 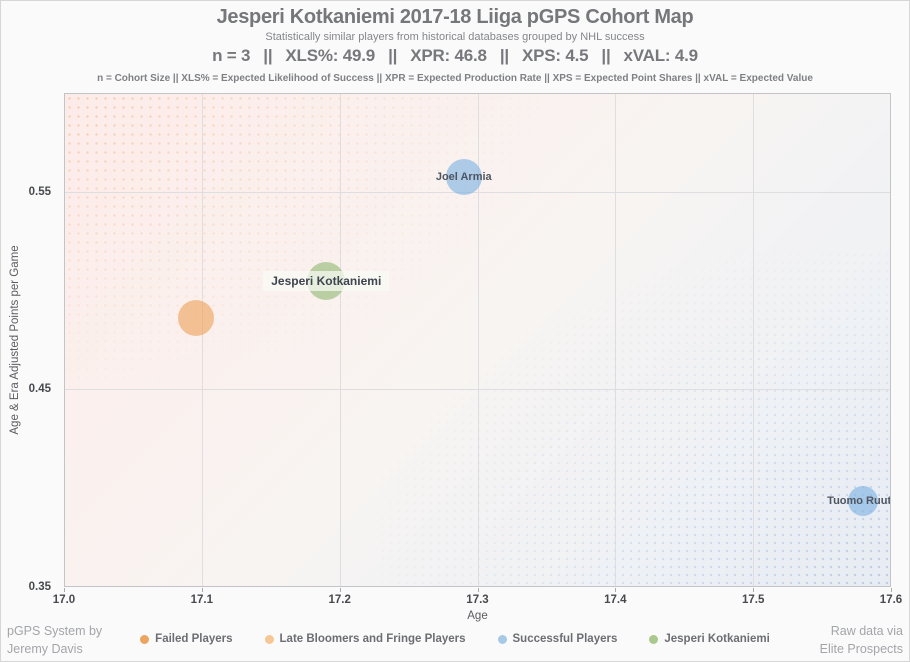 I want to click on successful-legend-dot-icon, so click(x=502, y=639).